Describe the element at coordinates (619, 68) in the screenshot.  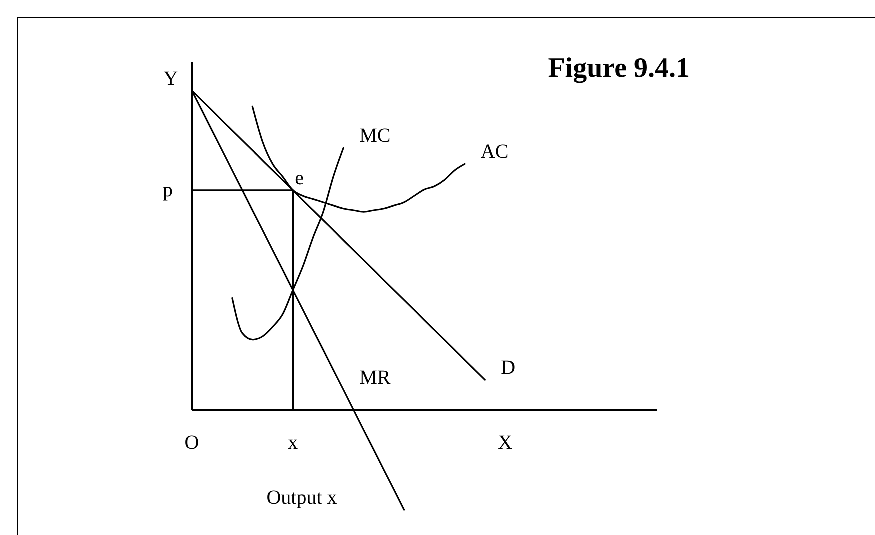
I see `chart-title: Figure 9.4.1` at that location.